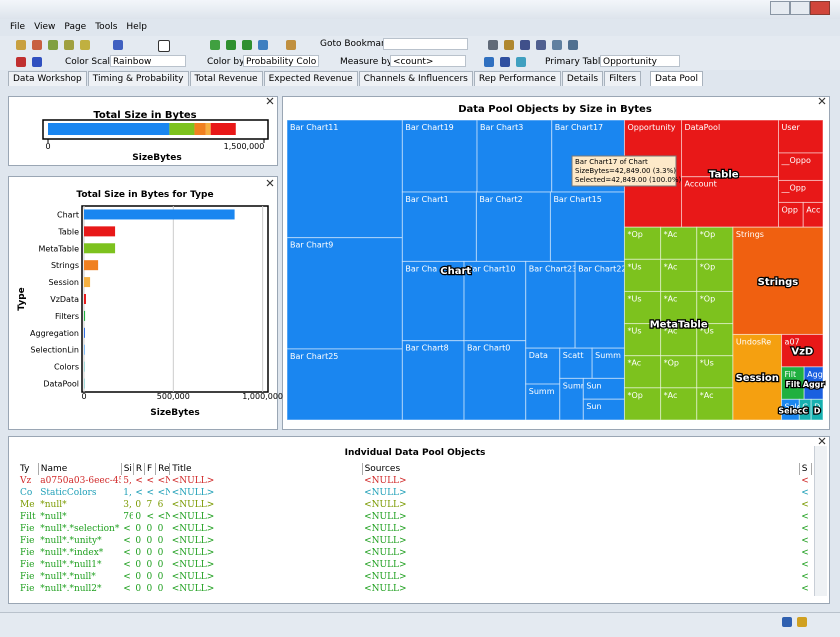  Describe the element at coordinates (577, 199) in the screenshot. I see `cell-clip: Bar Chart15` at that location.